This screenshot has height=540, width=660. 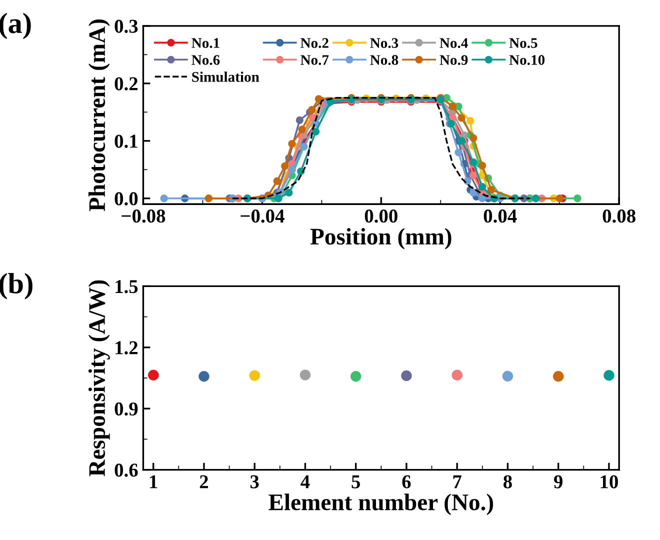 I want to click on x-tick-label: 3, so click(x=254, y=481).